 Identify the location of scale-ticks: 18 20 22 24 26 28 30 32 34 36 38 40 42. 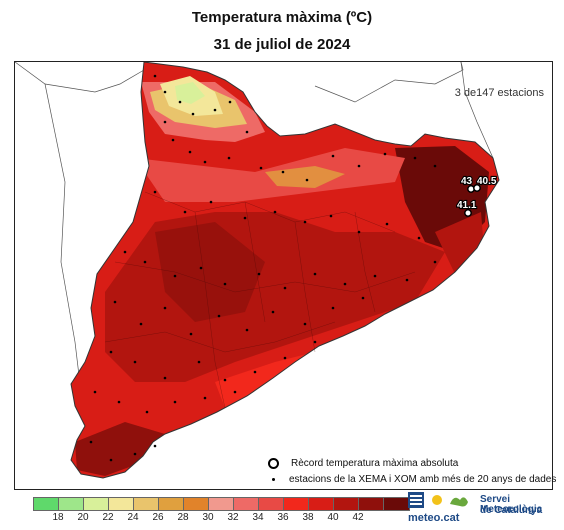
(208, 519).